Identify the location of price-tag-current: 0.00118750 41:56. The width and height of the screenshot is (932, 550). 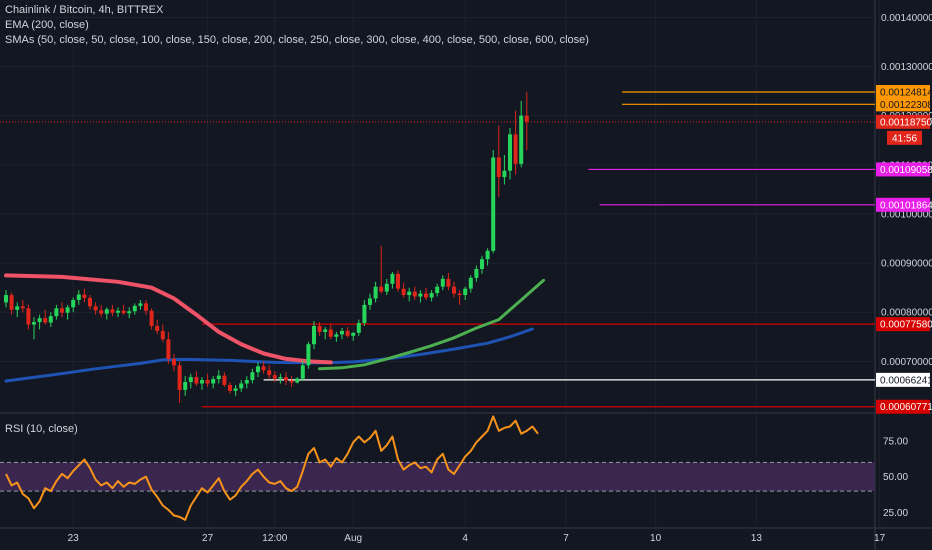
(904, 129).